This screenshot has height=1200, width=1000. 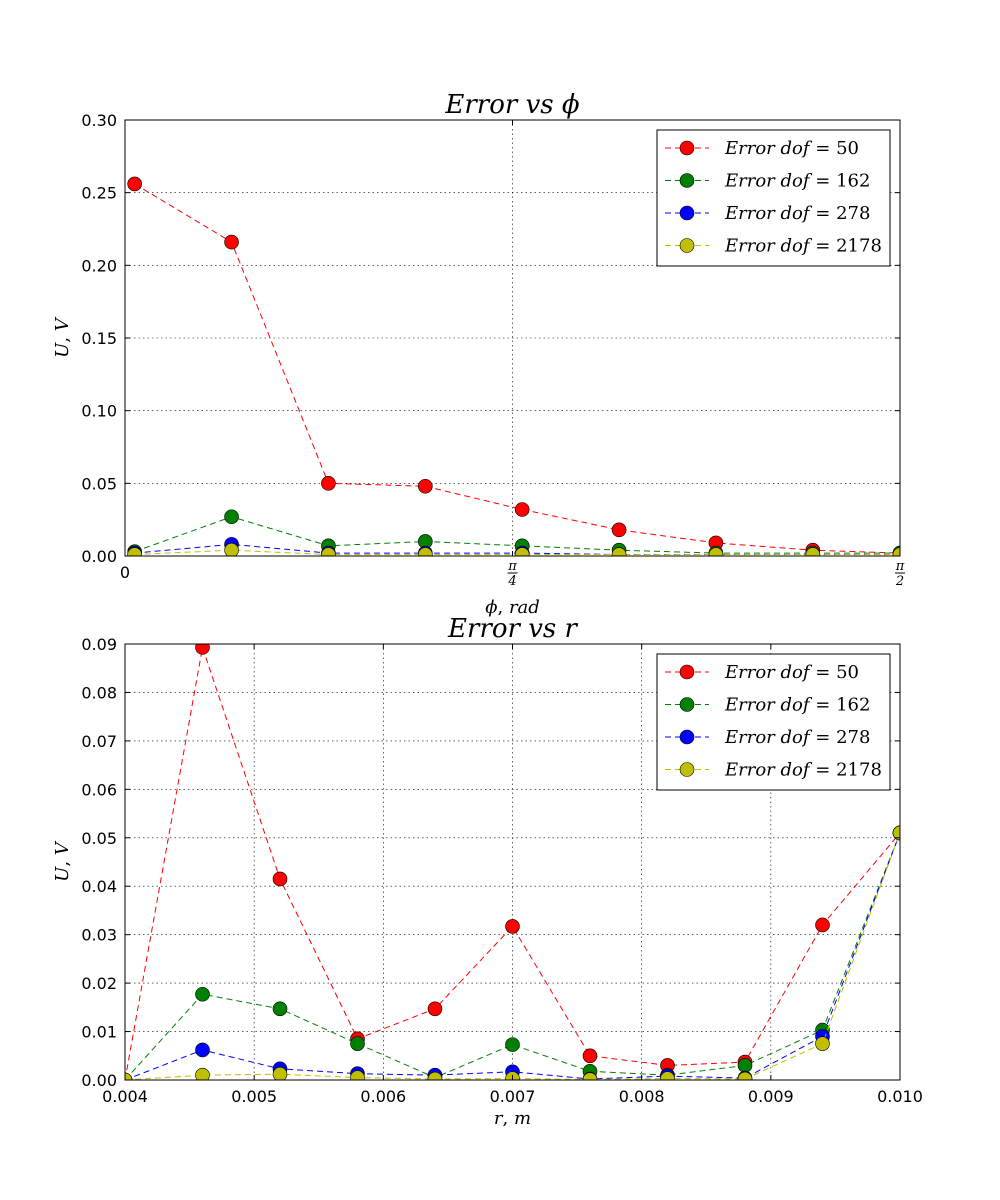 I want to click on y-tick-label: 0.30, so click(x=99, y=120).